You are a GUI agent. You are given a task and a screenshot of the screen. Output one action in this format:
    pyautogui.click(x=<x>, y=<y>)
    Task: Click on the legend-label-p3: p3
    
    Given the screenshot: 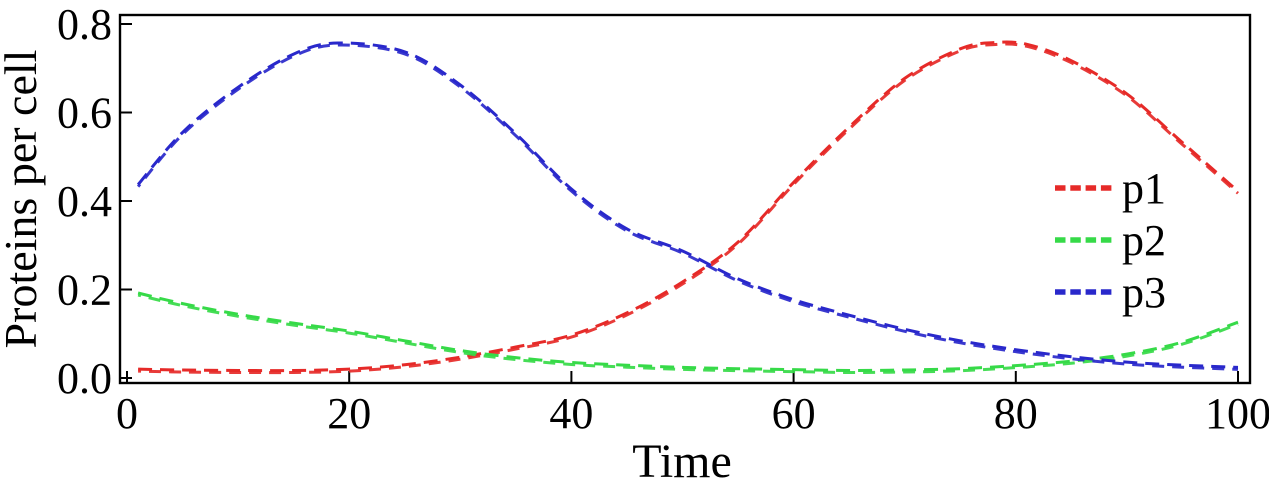 What is the action you would take?
    pyautogui.click(x=1144, y=292)
    